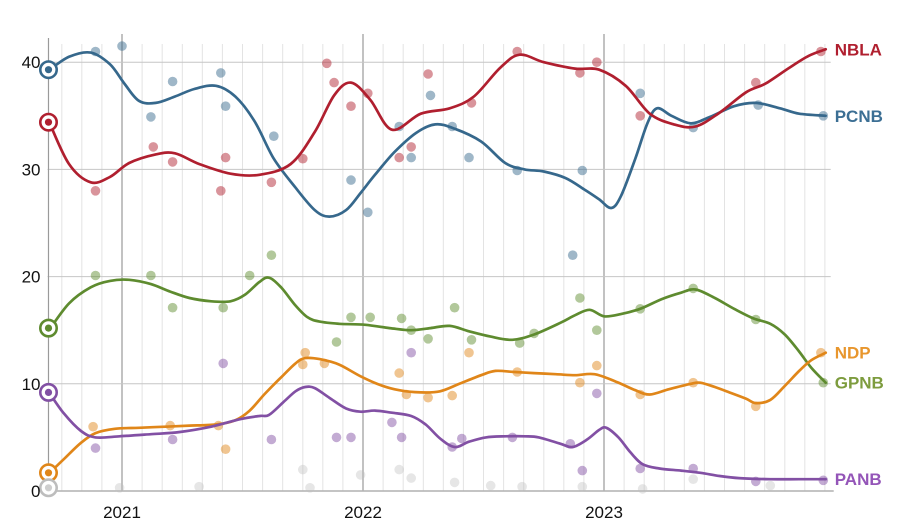 Image resolution: width=900 pixels, height=532 pixels. What do you see at coordinates (122, 512) in the screenshot?
I see `x-tick-2021: 2021` at bounding box center [122, 512].